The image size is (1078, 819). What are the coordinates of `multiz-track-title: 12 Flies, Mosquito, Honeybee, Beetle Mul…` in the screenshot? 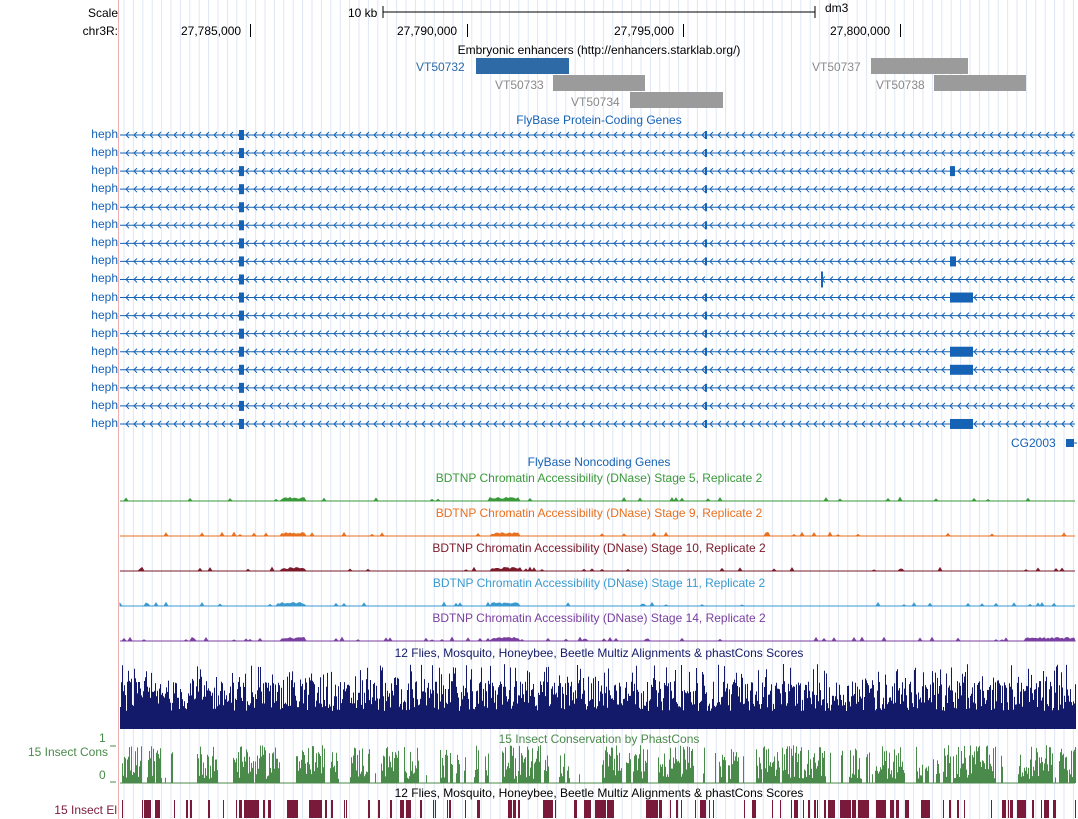 It's located at (599, 653).